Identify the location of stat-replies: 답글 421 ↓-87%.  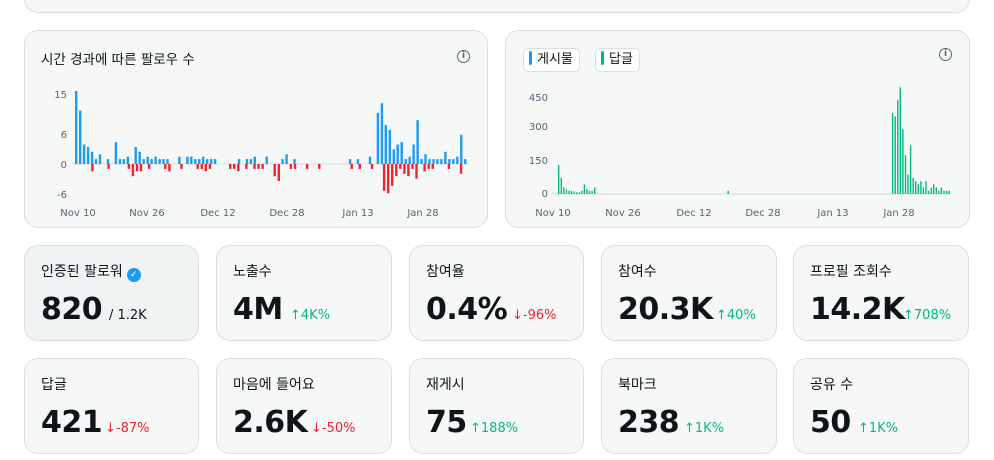
(111, 406).